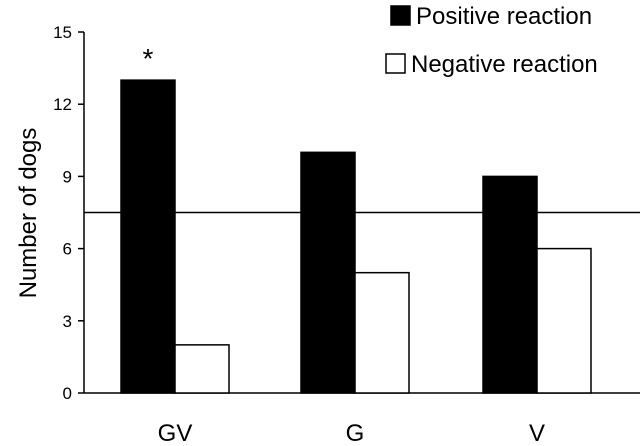  I want to click on legend-swatch-negative, so click(395, 63).